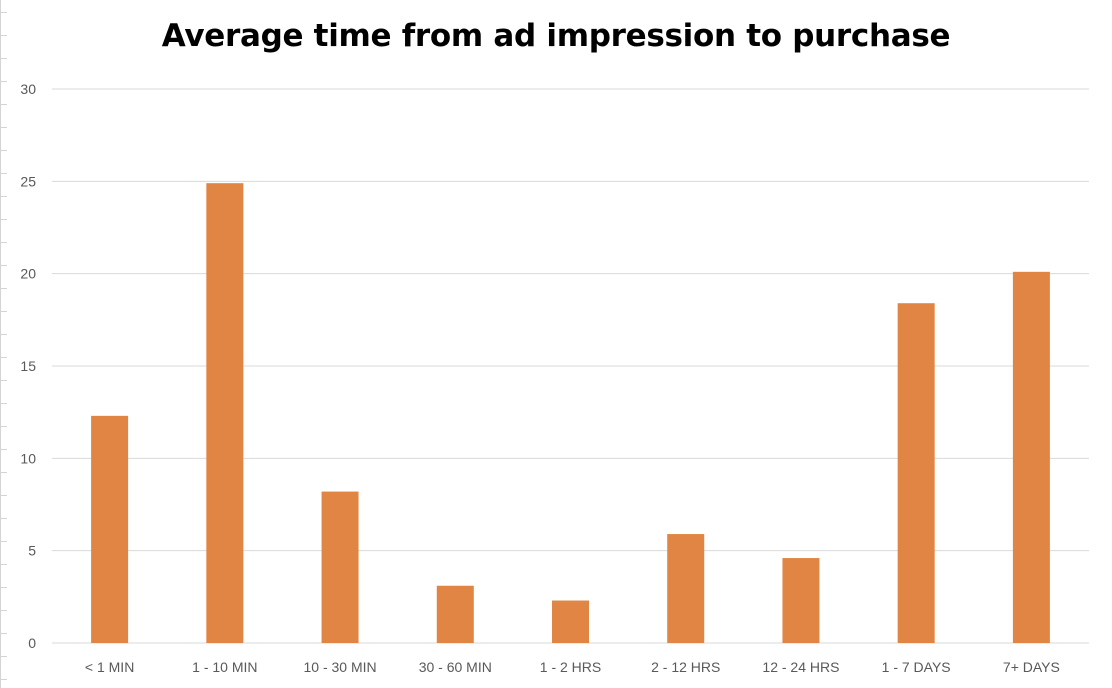  What do you see at coordinates (800, 667) in the screenshot?
I see `x-tick-label: 12 - 24 HRS` at bounding box center [800, 667].